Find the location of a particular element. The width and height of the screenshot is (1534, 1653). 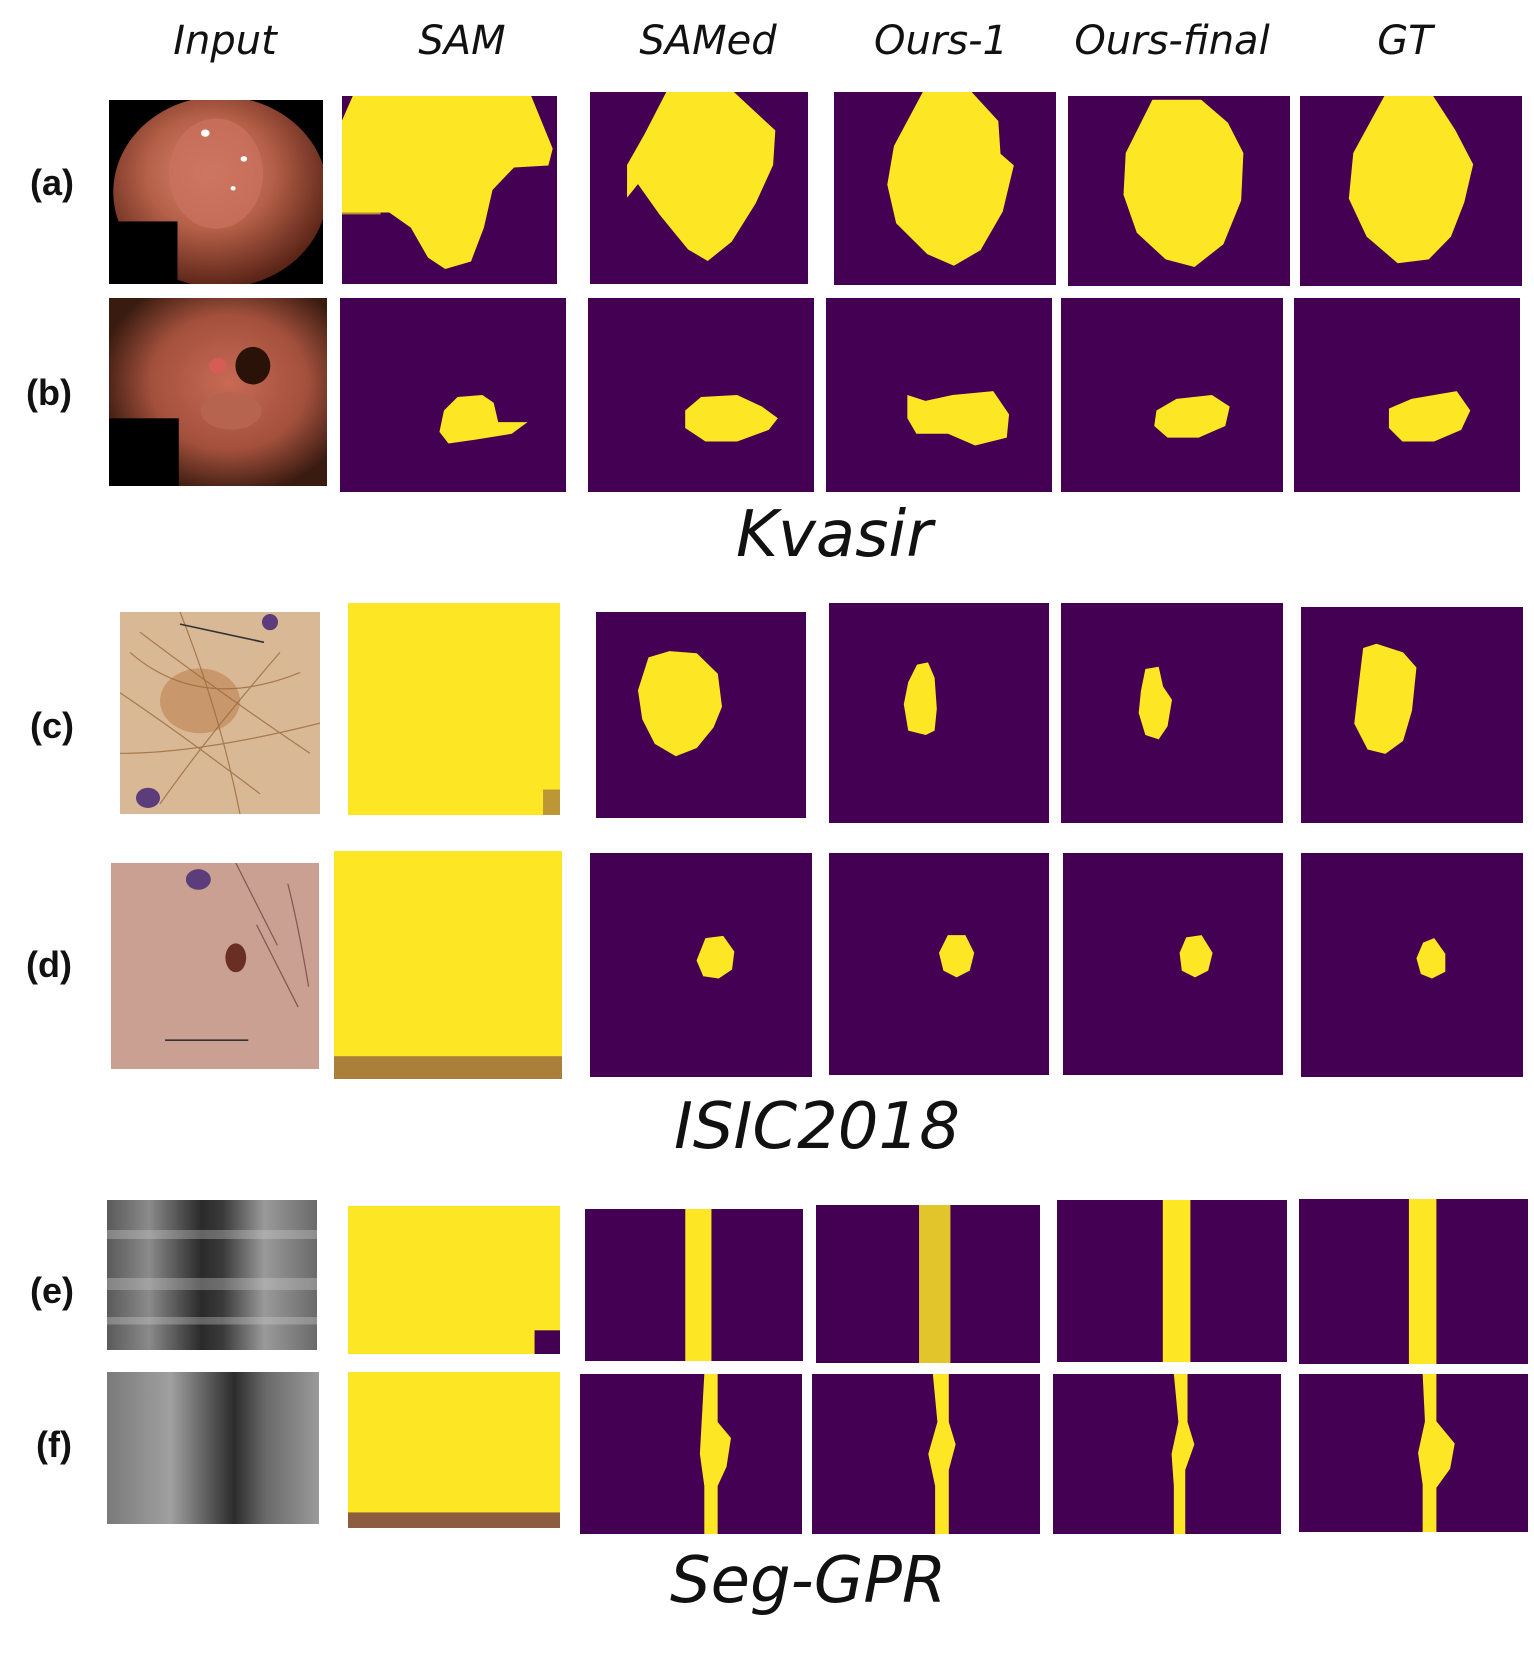

dataset-label-seg-gpr: Seg-GPR is located at coordinates (808, 1581).